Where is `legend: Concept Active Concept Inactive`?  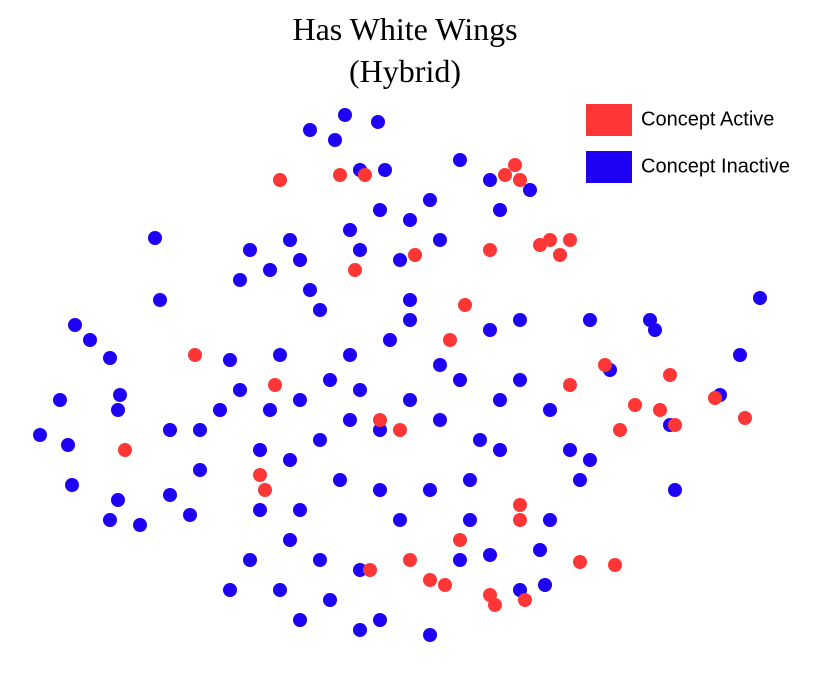 legend: Concept Active Concept Inactive is located at coordinates (688, 143).